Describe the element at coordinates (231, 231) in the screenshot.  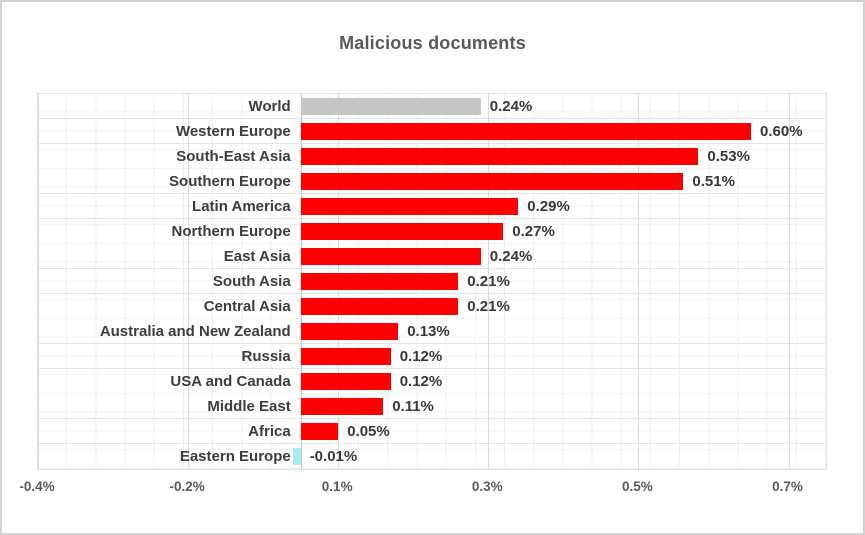
I see `category-label: Northern Europe` at that location.